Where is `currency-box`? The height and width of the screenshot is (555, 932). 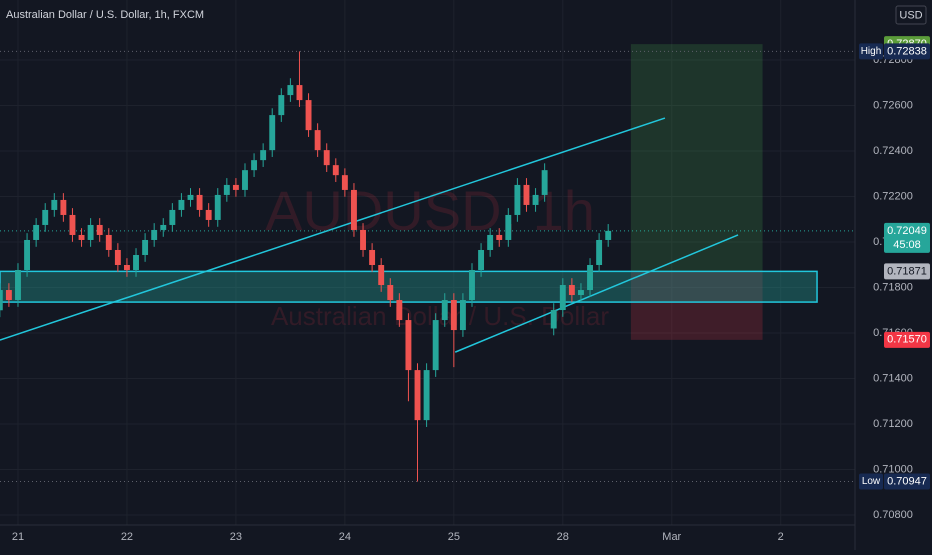
currency-box is located at coordinates (911, 15).